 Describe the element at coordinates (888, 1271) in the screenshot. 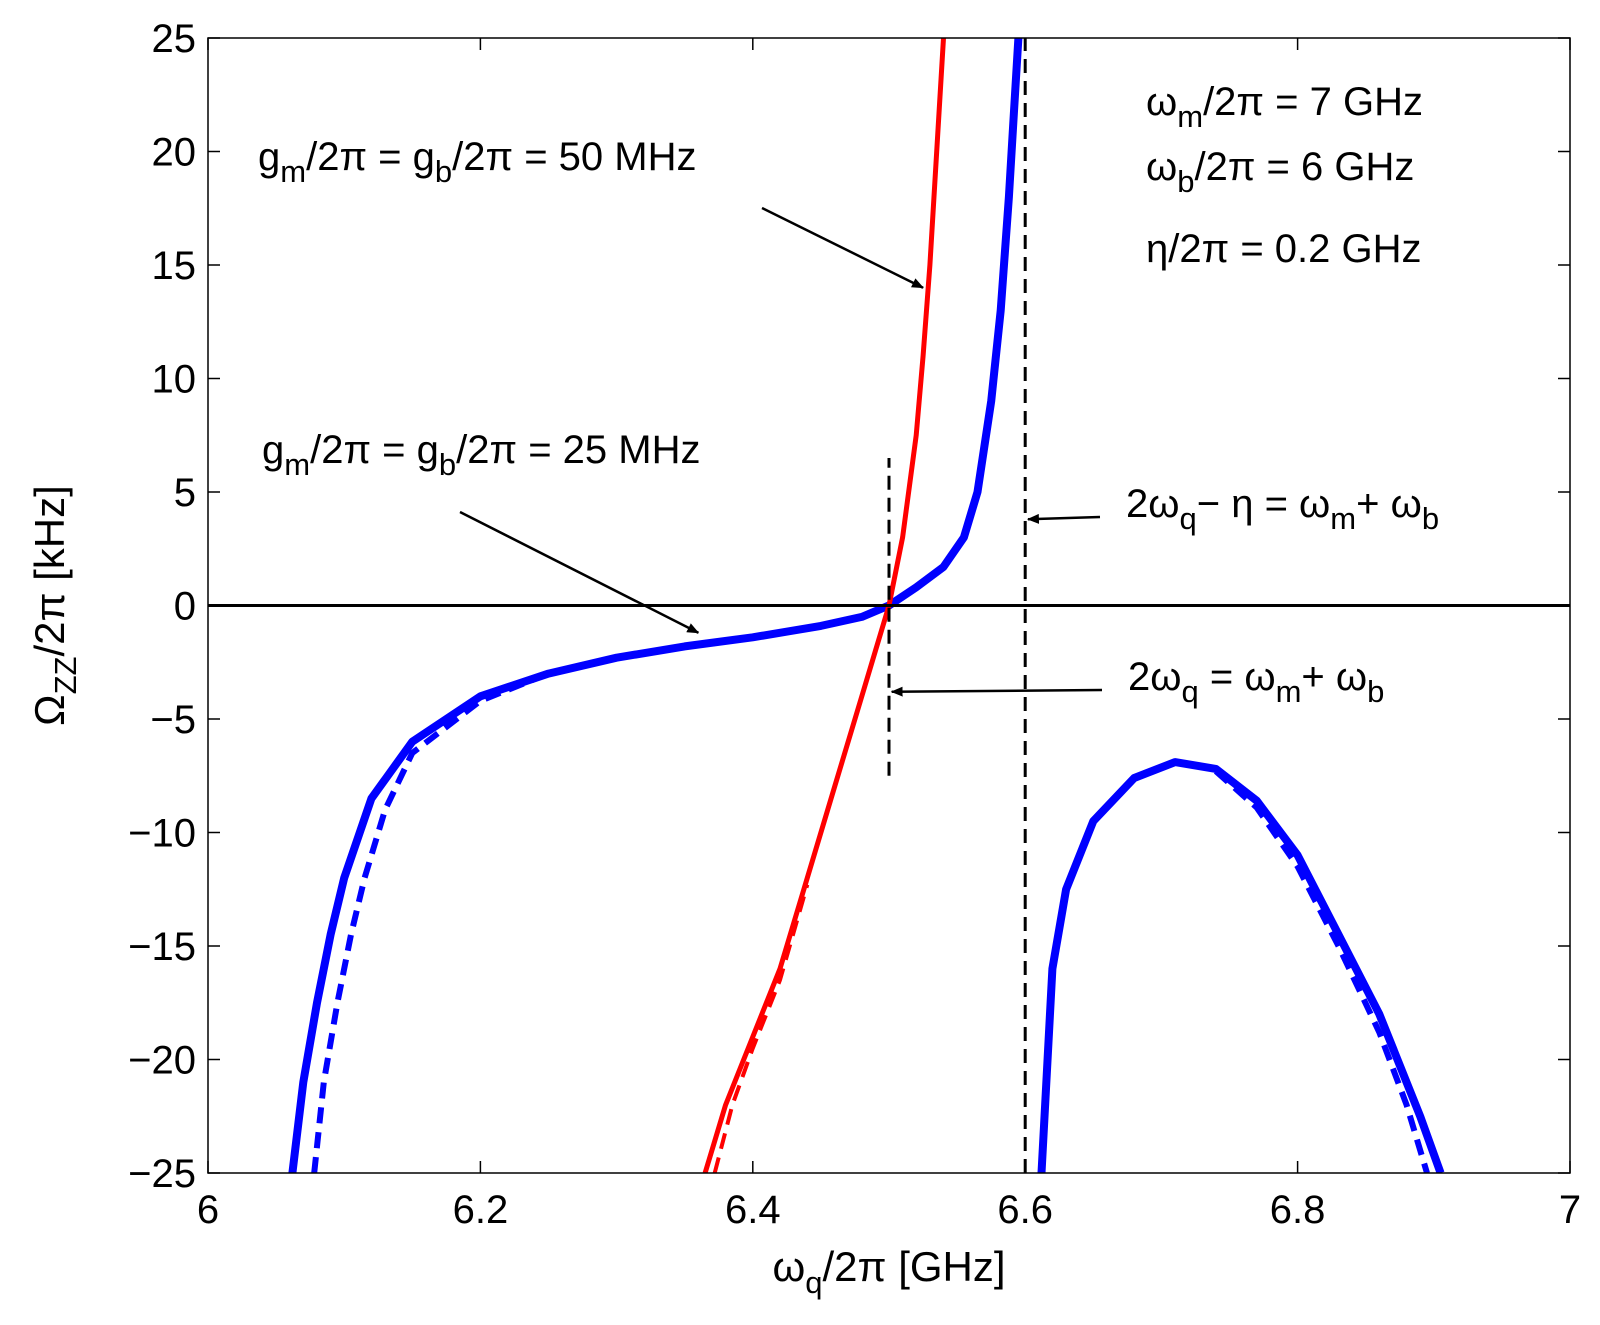

I see `x-axis-label: ωq/2π [GHz]` at that location.